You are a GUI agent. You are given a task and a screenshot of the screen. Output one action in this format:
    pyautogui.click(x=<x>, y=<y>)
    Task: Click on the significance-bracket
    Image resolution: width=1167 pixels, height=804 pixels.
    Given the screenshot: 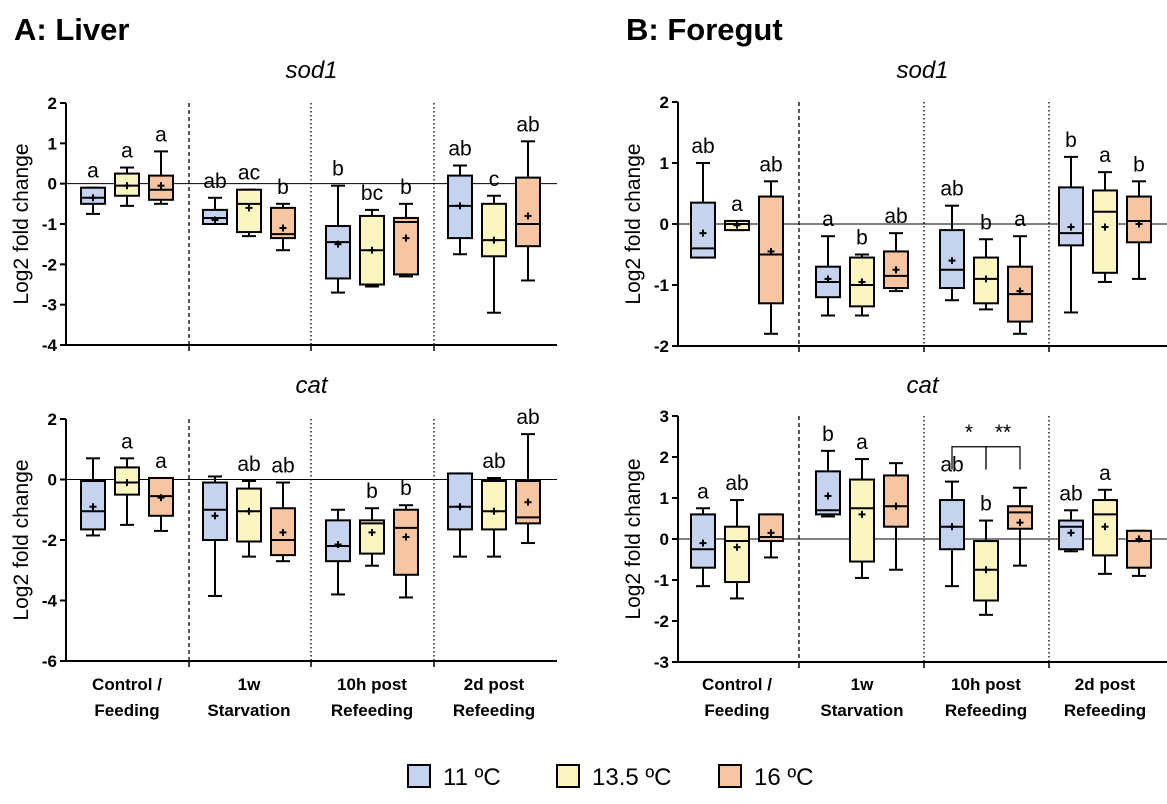 What is the action you would take?
    pyautogui.click(x=1003, y=458)
    